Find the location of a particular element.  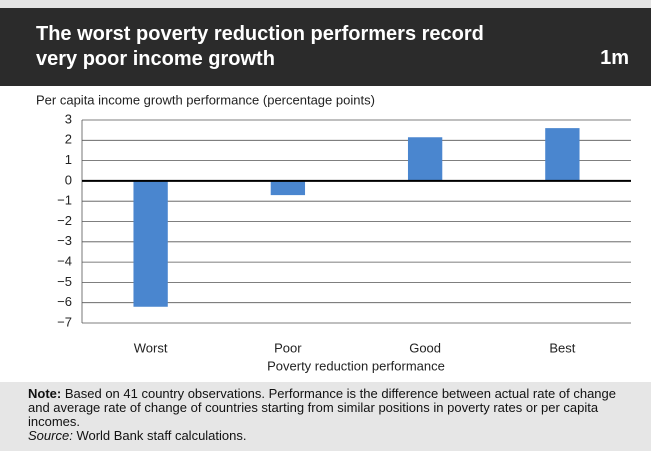

y-tick-label: −7 is located at coordinates (64, 321).